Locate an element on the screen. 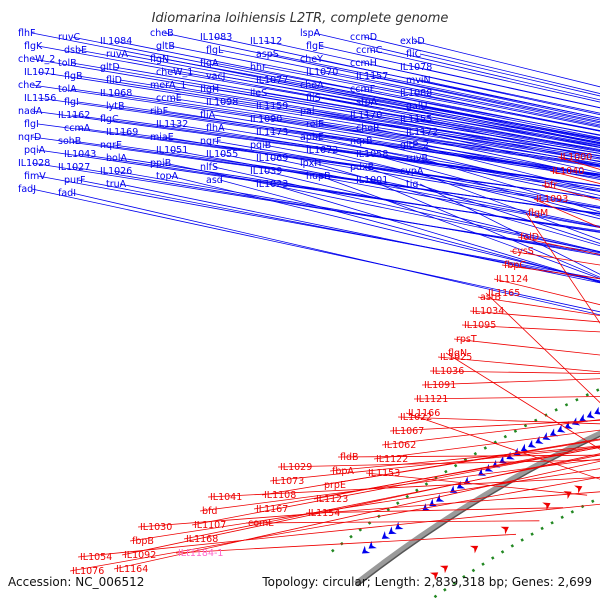  reverse-gene-label: fldB is located at coordinates (349, 457).